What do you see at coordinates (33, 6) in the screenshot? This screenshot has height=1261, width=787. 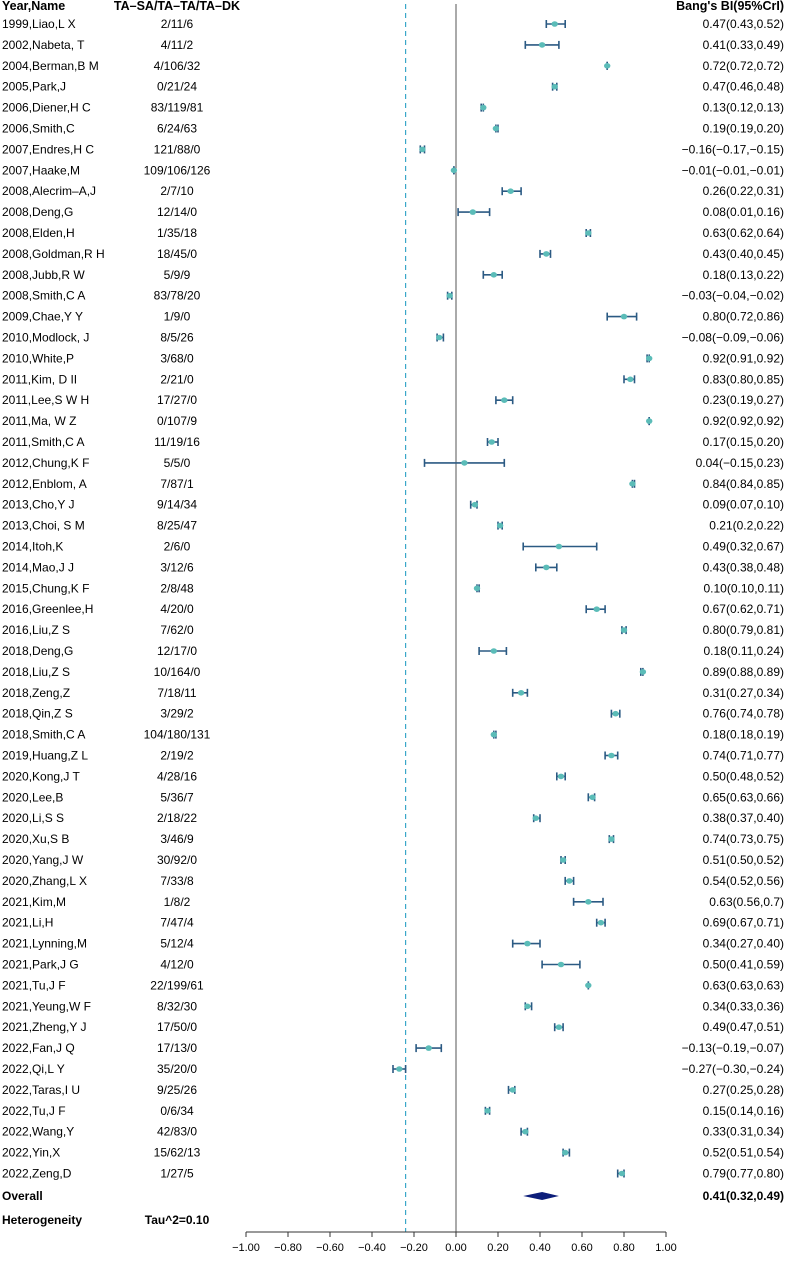 I see `header-study: Year,Name` at bounding box center [33, 6].